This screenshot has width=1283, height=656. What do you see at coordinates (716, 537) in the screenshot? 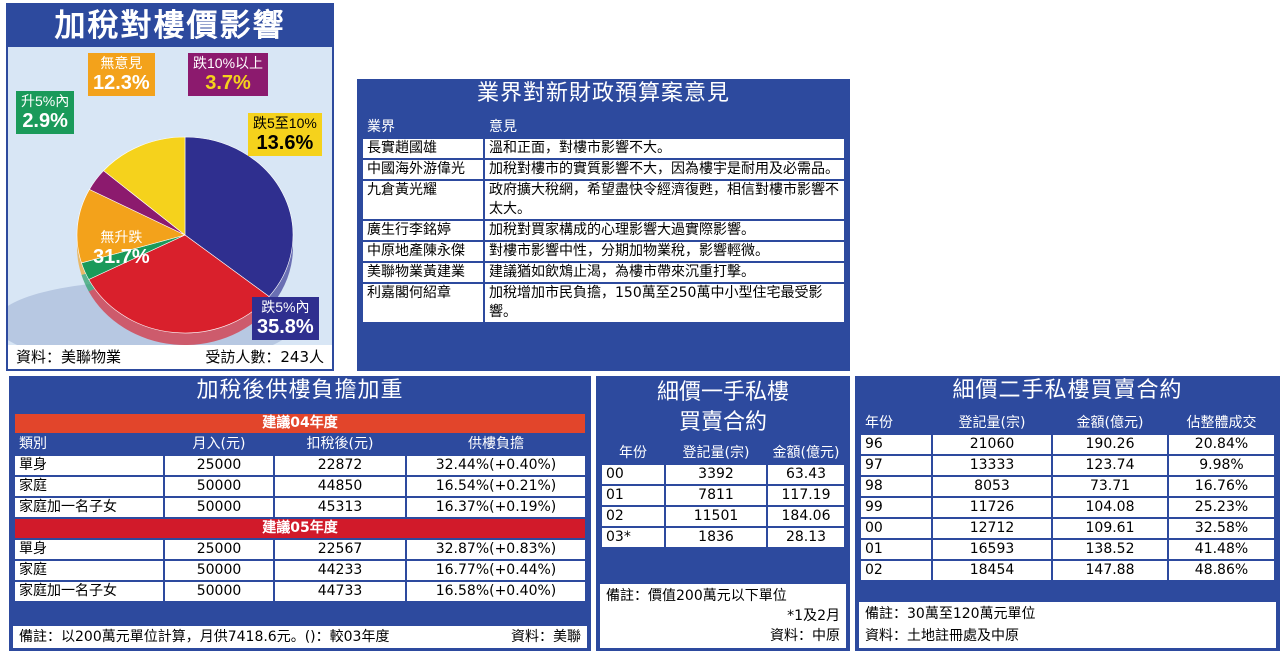
I see `table-cell: 1836` at bounding box center [716, 537].